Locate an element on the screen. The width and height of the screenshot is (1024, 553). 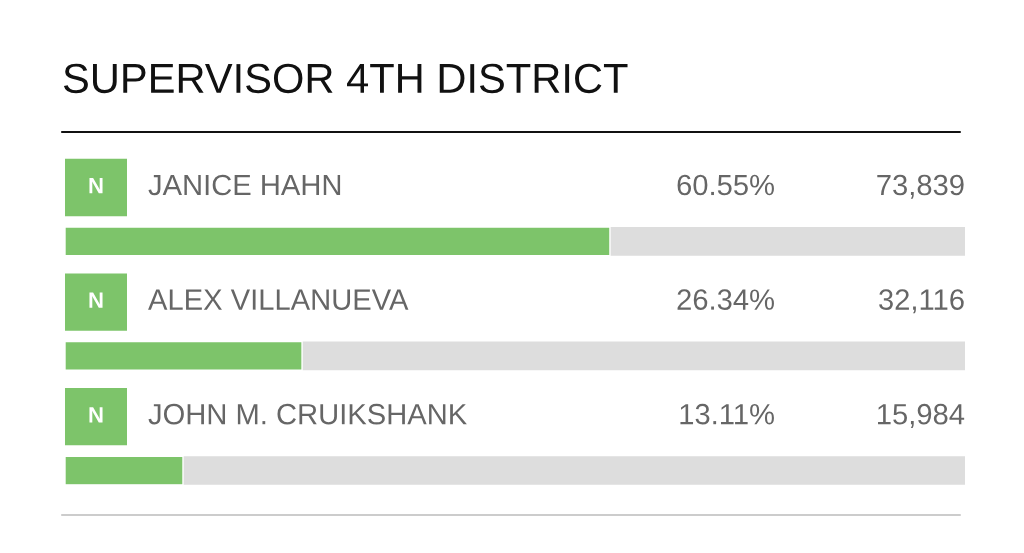
y-tick-label: JANICE HAHN is located at coordinates (244, 185).